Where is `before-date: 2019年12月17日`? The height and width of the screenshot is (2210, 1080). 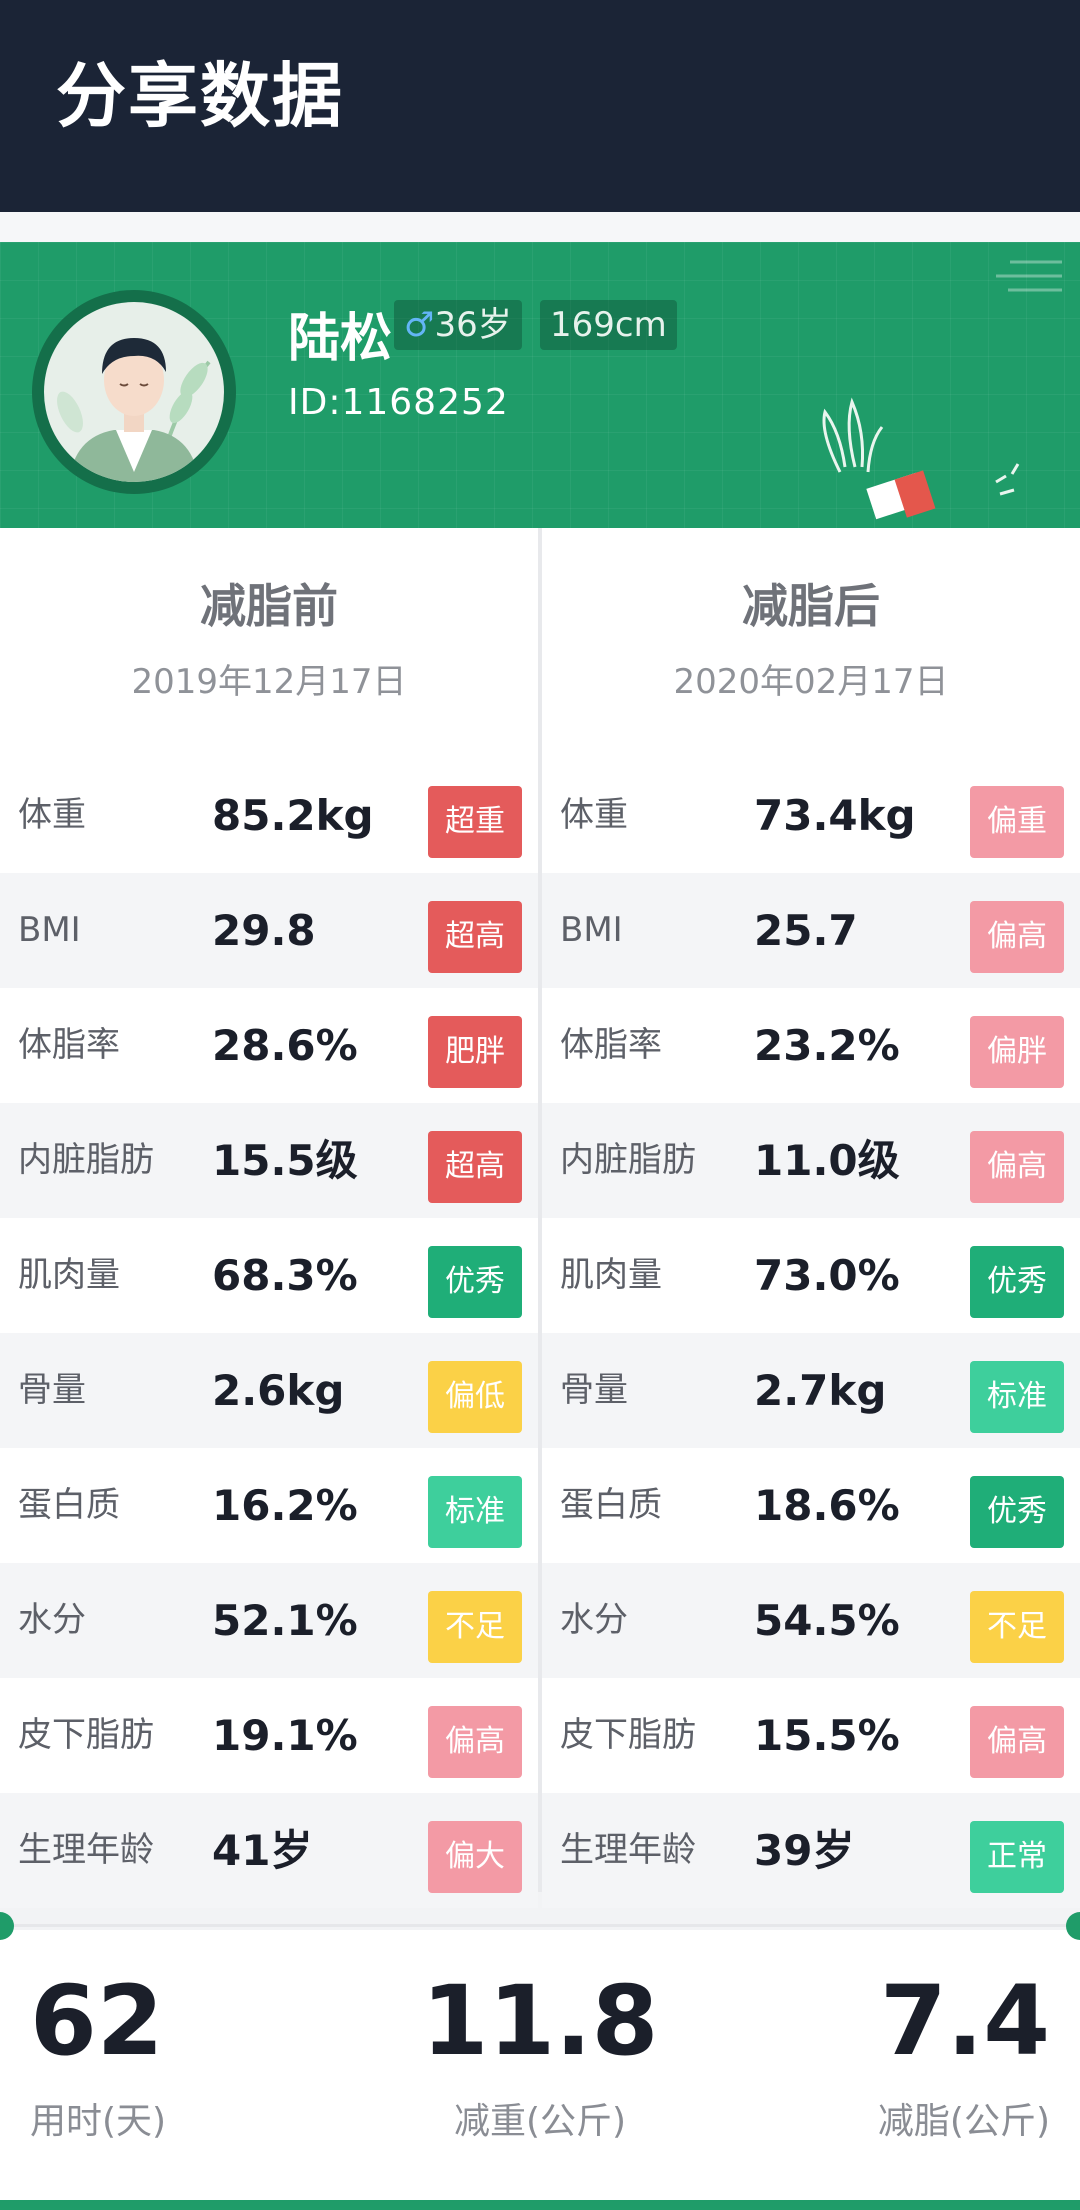 before-date: 2019年12月17日 is located at coordinates (269, 682).